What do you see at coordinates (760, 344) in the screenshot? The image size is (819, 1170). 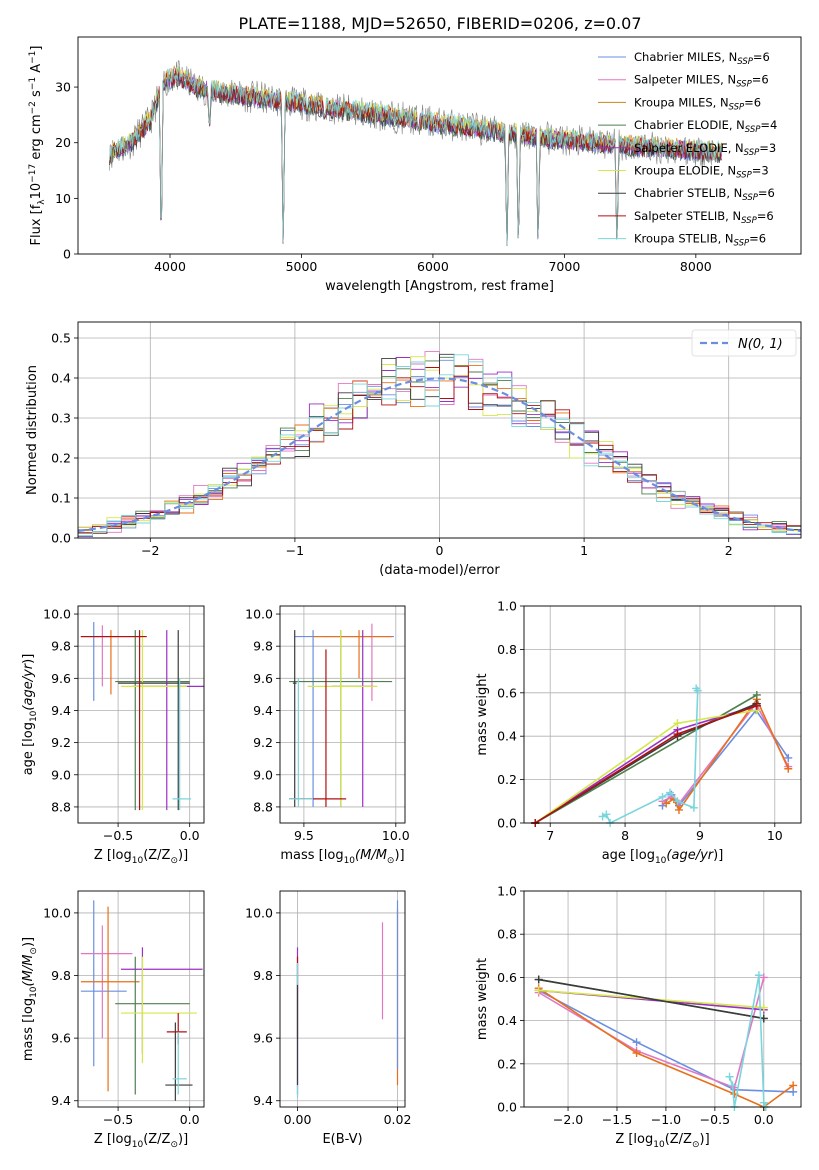 I see `legend-entry: N(0, 1)` at bounding box center [760, 344].